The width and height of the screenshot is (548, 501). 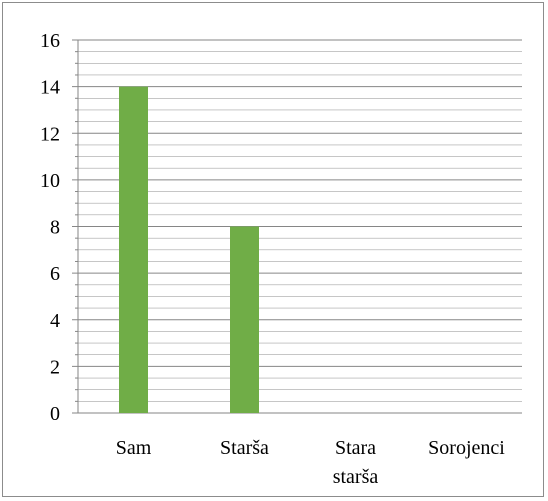 What do you see at coordinates (50, 181) in the screenshot?
I see `y-tick-label: 10` at bounding box center [50, 181].